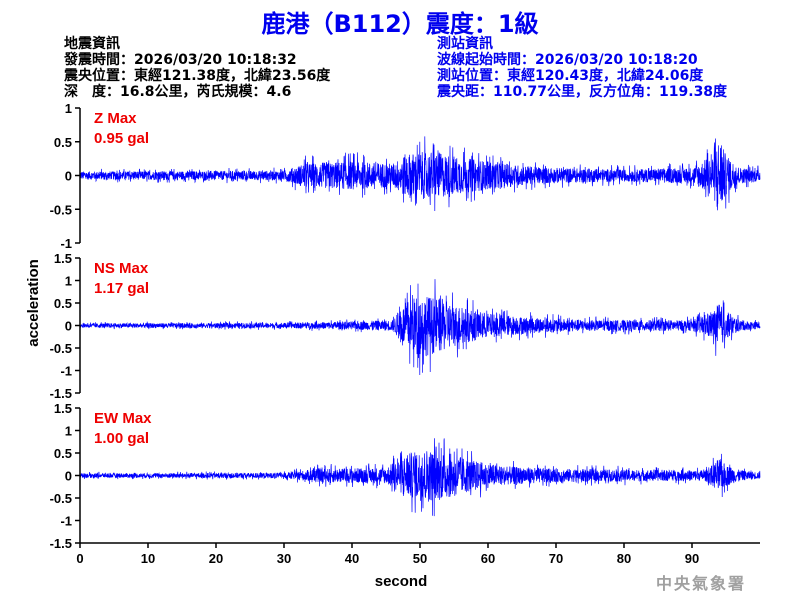  I want to click on x-axis-label: second, so click(401, 581).